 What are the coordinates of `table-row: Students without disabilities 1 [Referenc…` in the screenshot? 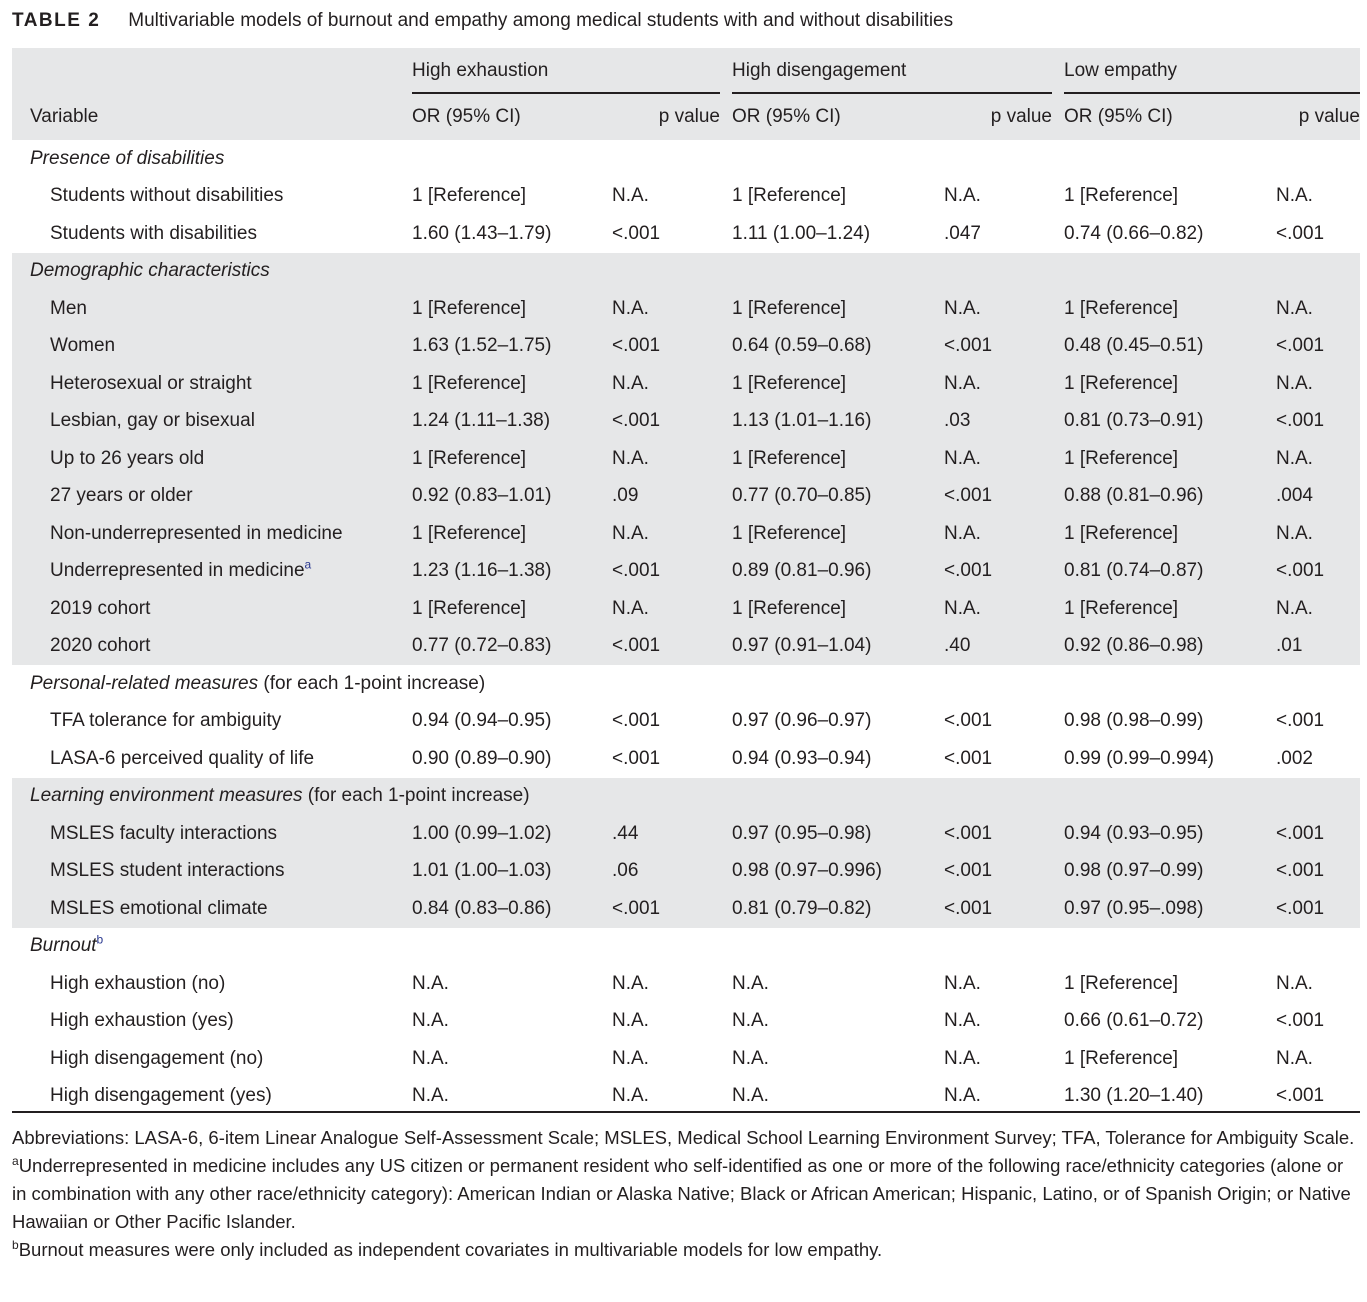 It's located at (686, 197).